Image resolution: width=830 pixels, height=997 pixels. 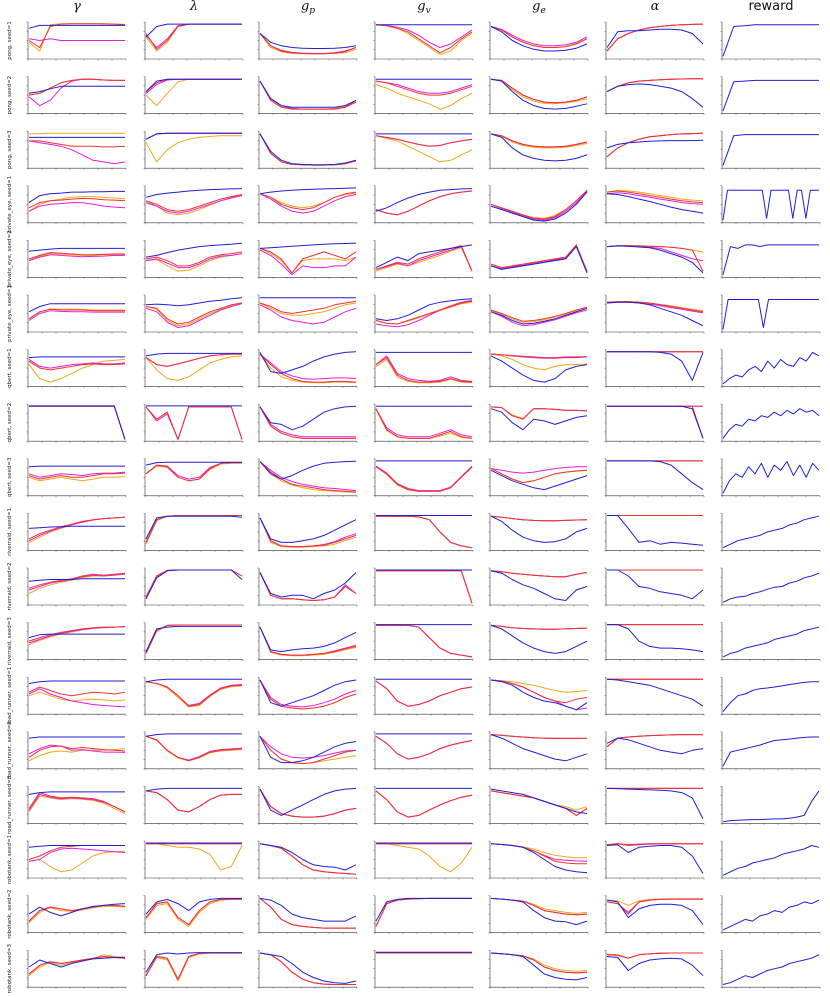 What do you see at coordinates (308, 8) in the screenshot?
I see `column-header-2: gp` at bounding box center [308, 8].